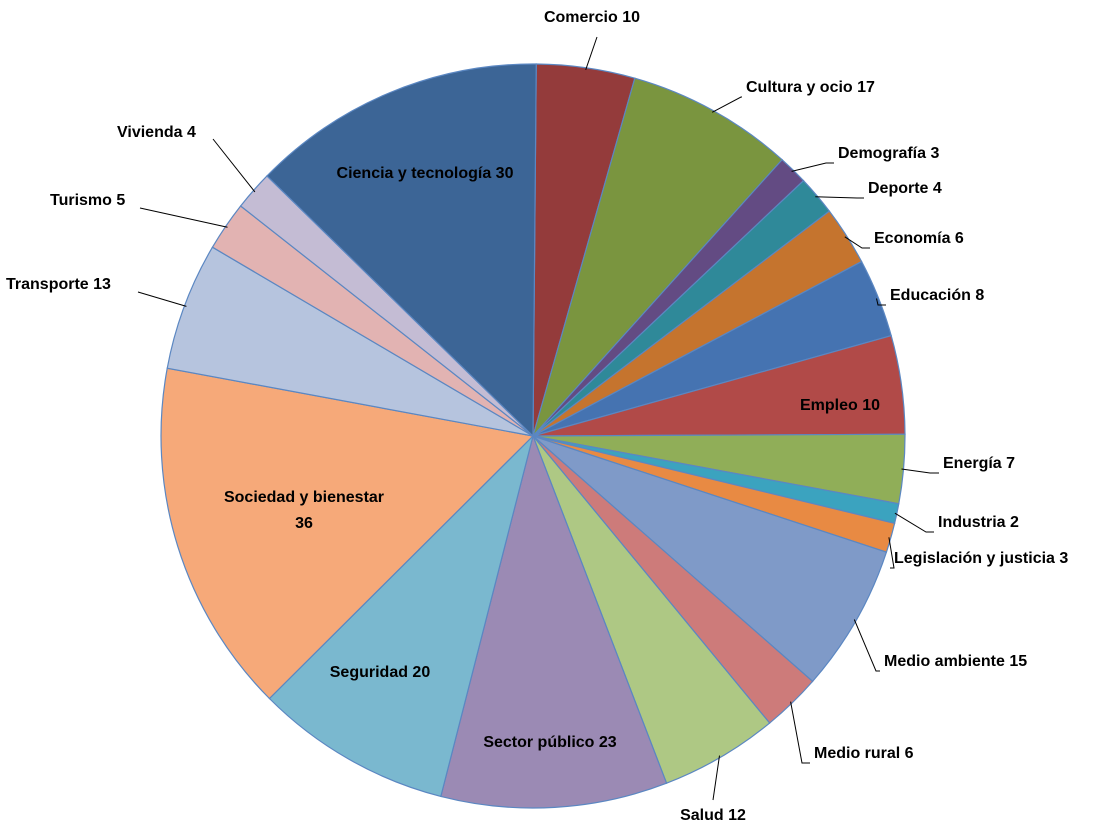  I want to click on slice-label-5: Economía 6, so click(919, 238).